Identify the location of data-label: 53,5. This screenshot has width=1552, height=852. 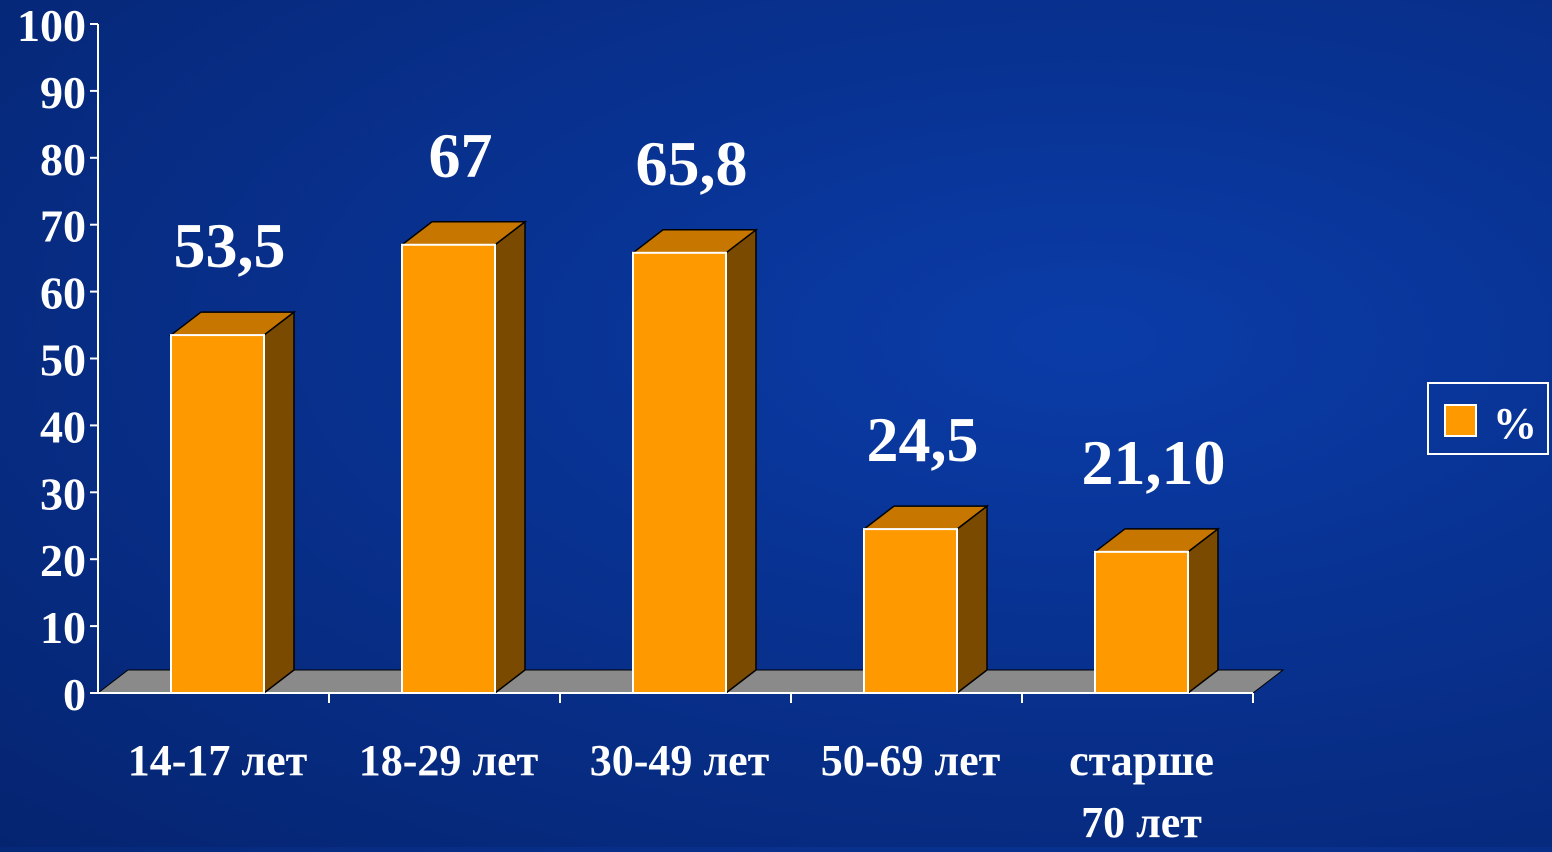
(230, 245).